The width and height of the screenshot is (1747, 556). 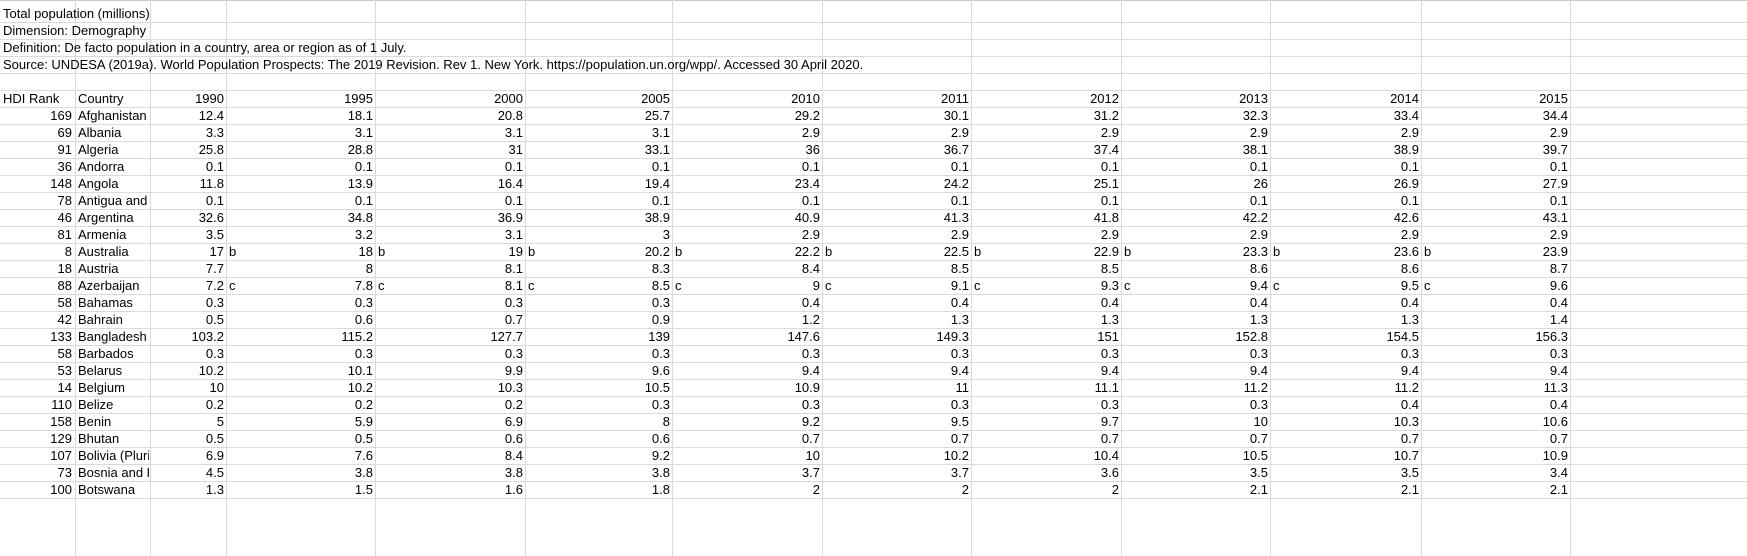 What do you see at coordinates (61, 115) in the screenshot?
I see `hdi-rank-cell: 169` at bounding box center [61, 115].